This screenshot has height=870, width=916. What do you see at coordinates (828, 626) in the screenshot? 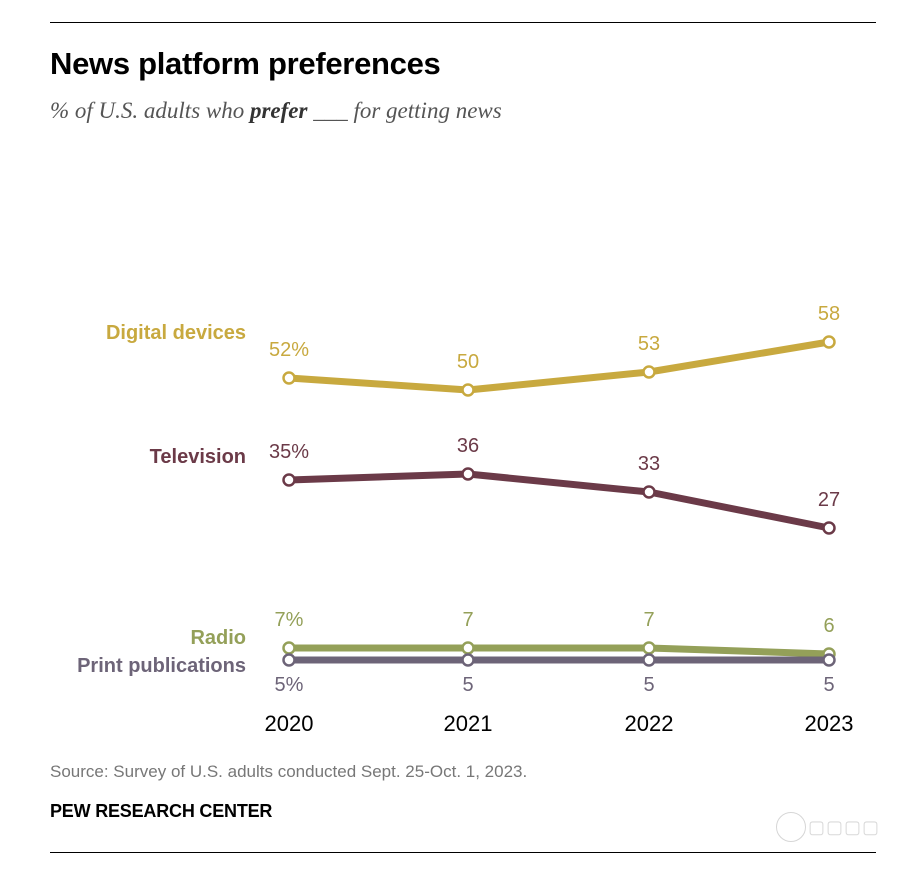
I see `data-label-radio-2023: 6` at bounding box center [828, 626].